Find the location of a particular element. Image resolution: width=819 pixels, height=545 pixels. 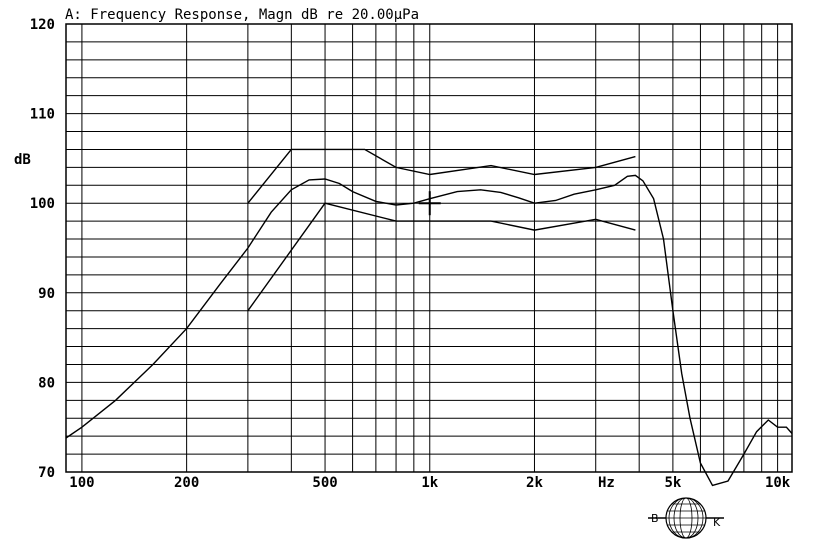

y-tick-label: 110 is located at coordinates (42, 115).